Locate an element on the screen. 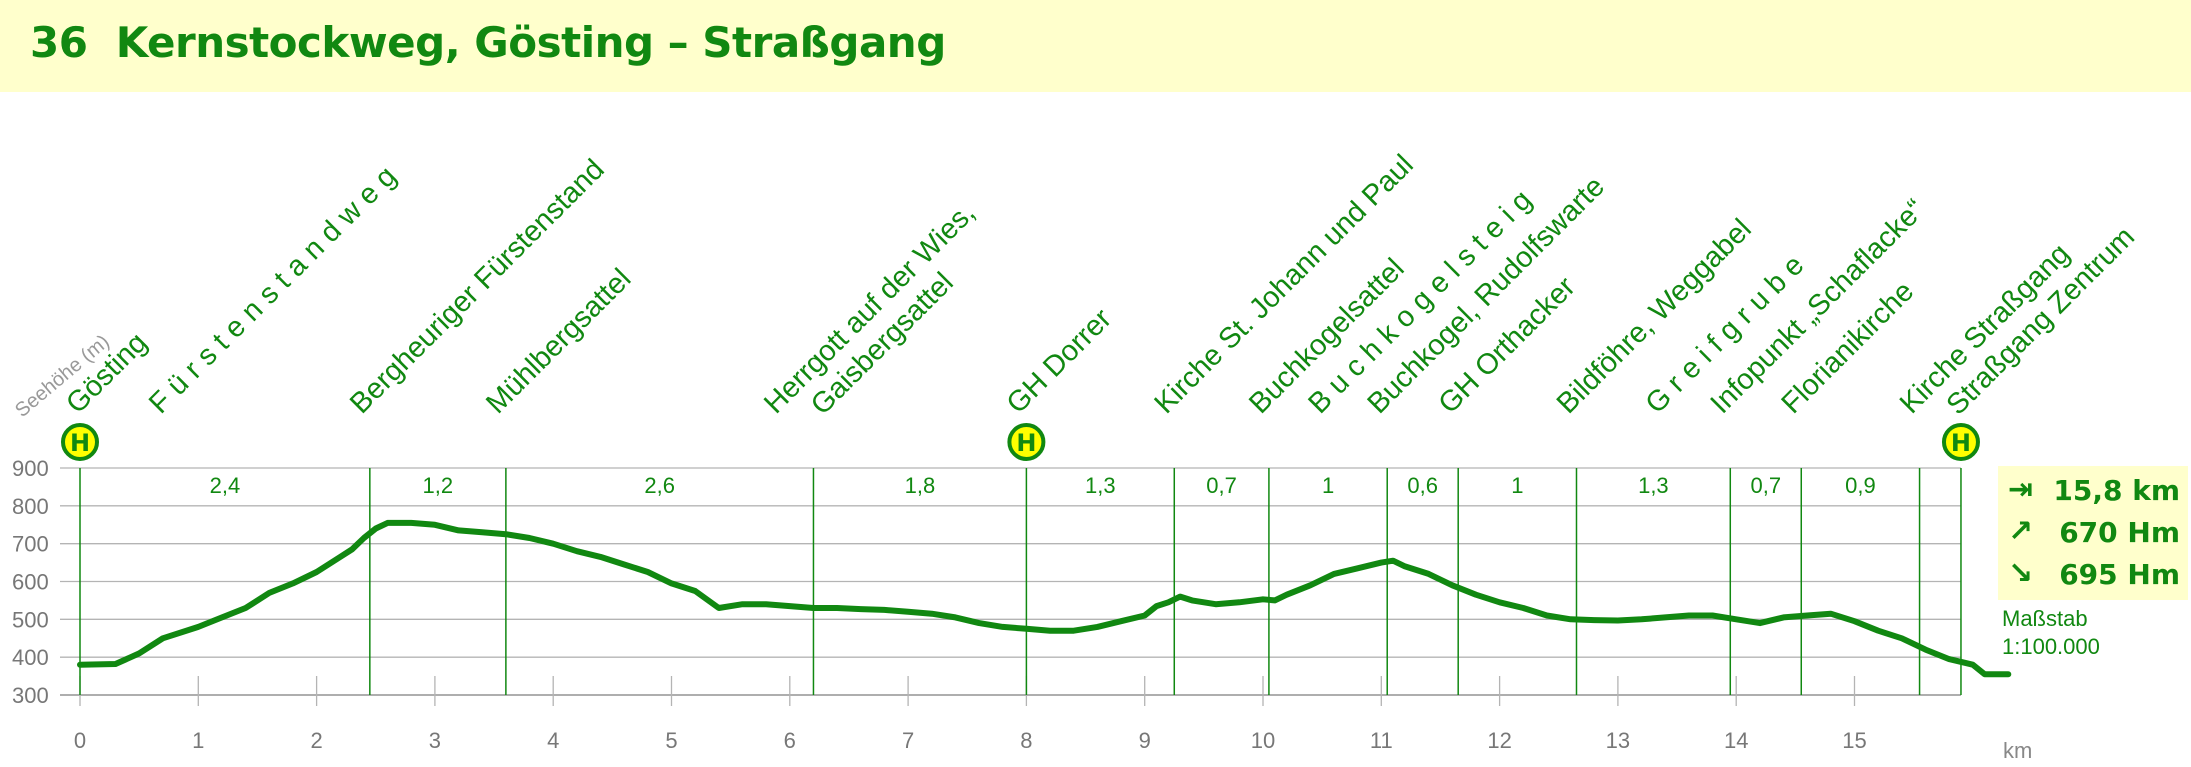 The width and height of the screenshot is (2191, 767). x-tick-label: 3 is located at coordinates (435, 740).